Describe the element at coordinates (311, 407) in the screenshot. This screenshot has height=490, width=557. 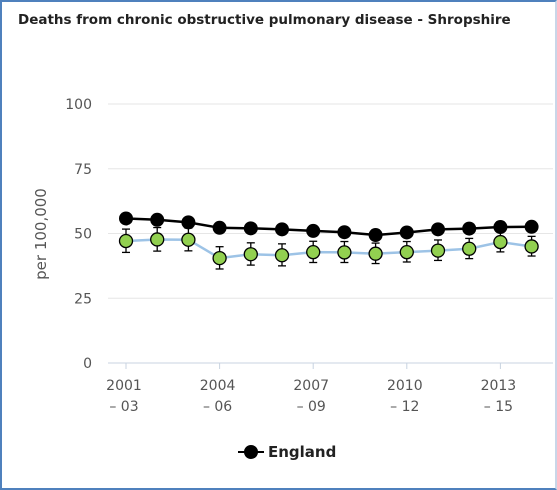
I see `x-tick-label-range: – 09` at that location.